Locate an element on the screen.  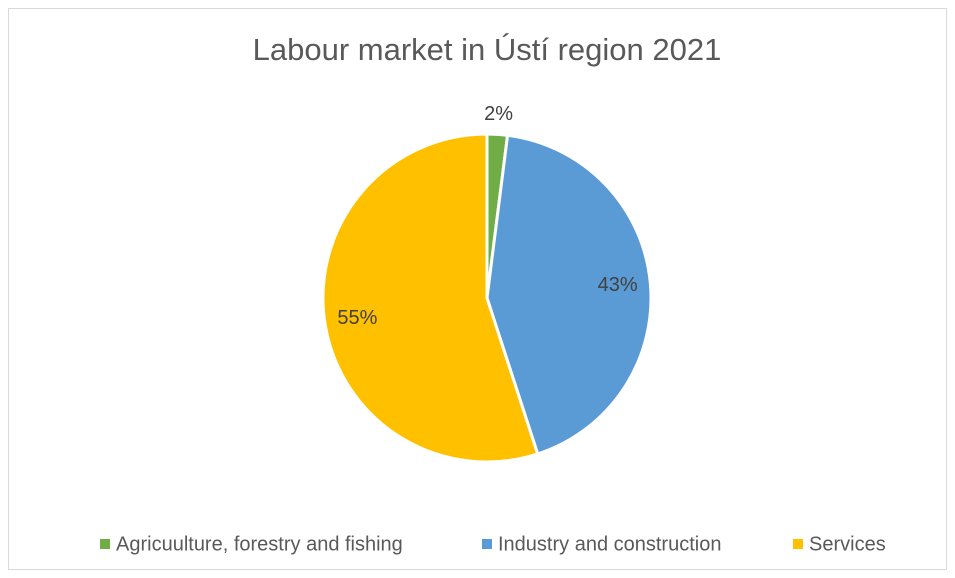
data-label: 55% is located at coordinates (357, 318).